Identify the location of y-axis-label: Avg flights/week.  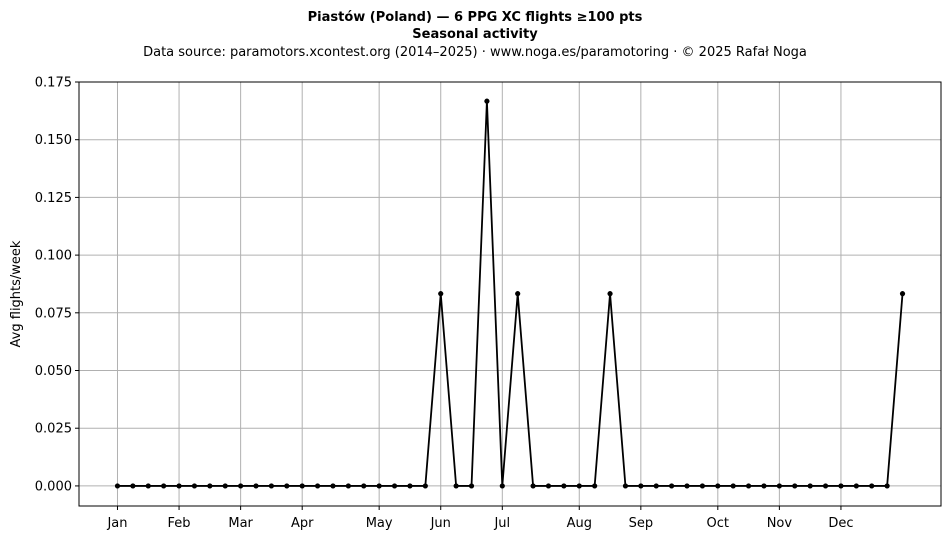
(16, 293).